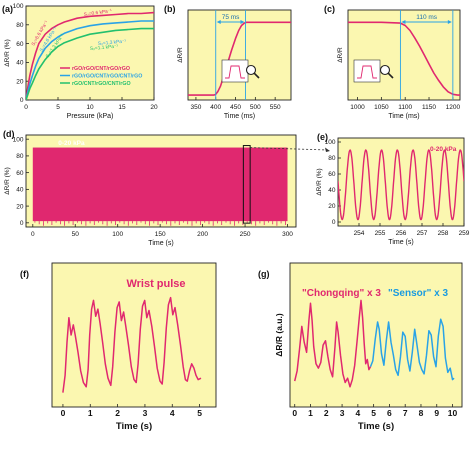 The image size is (474, 458). I want to click on magnifier-handle, so click(390, 75).